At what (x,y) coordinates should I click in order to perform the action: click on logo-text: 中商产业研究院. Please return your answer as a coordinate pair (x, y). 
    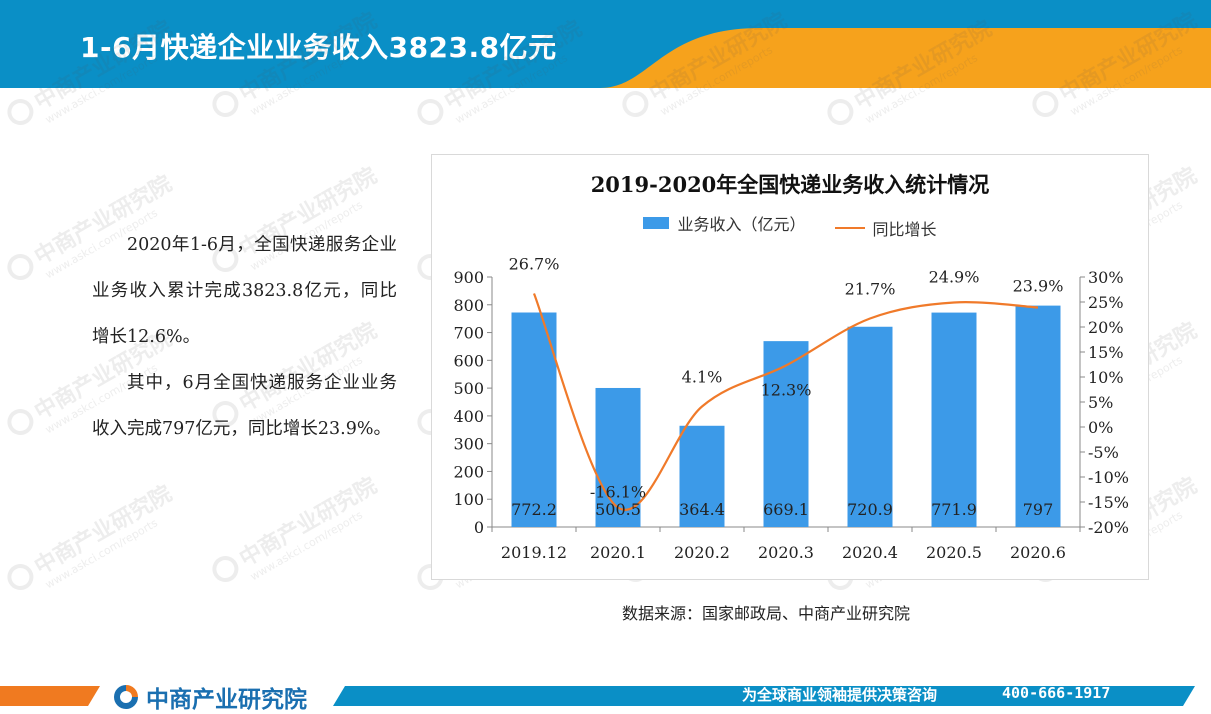
    Looking at the image, I should click on (226, 700).